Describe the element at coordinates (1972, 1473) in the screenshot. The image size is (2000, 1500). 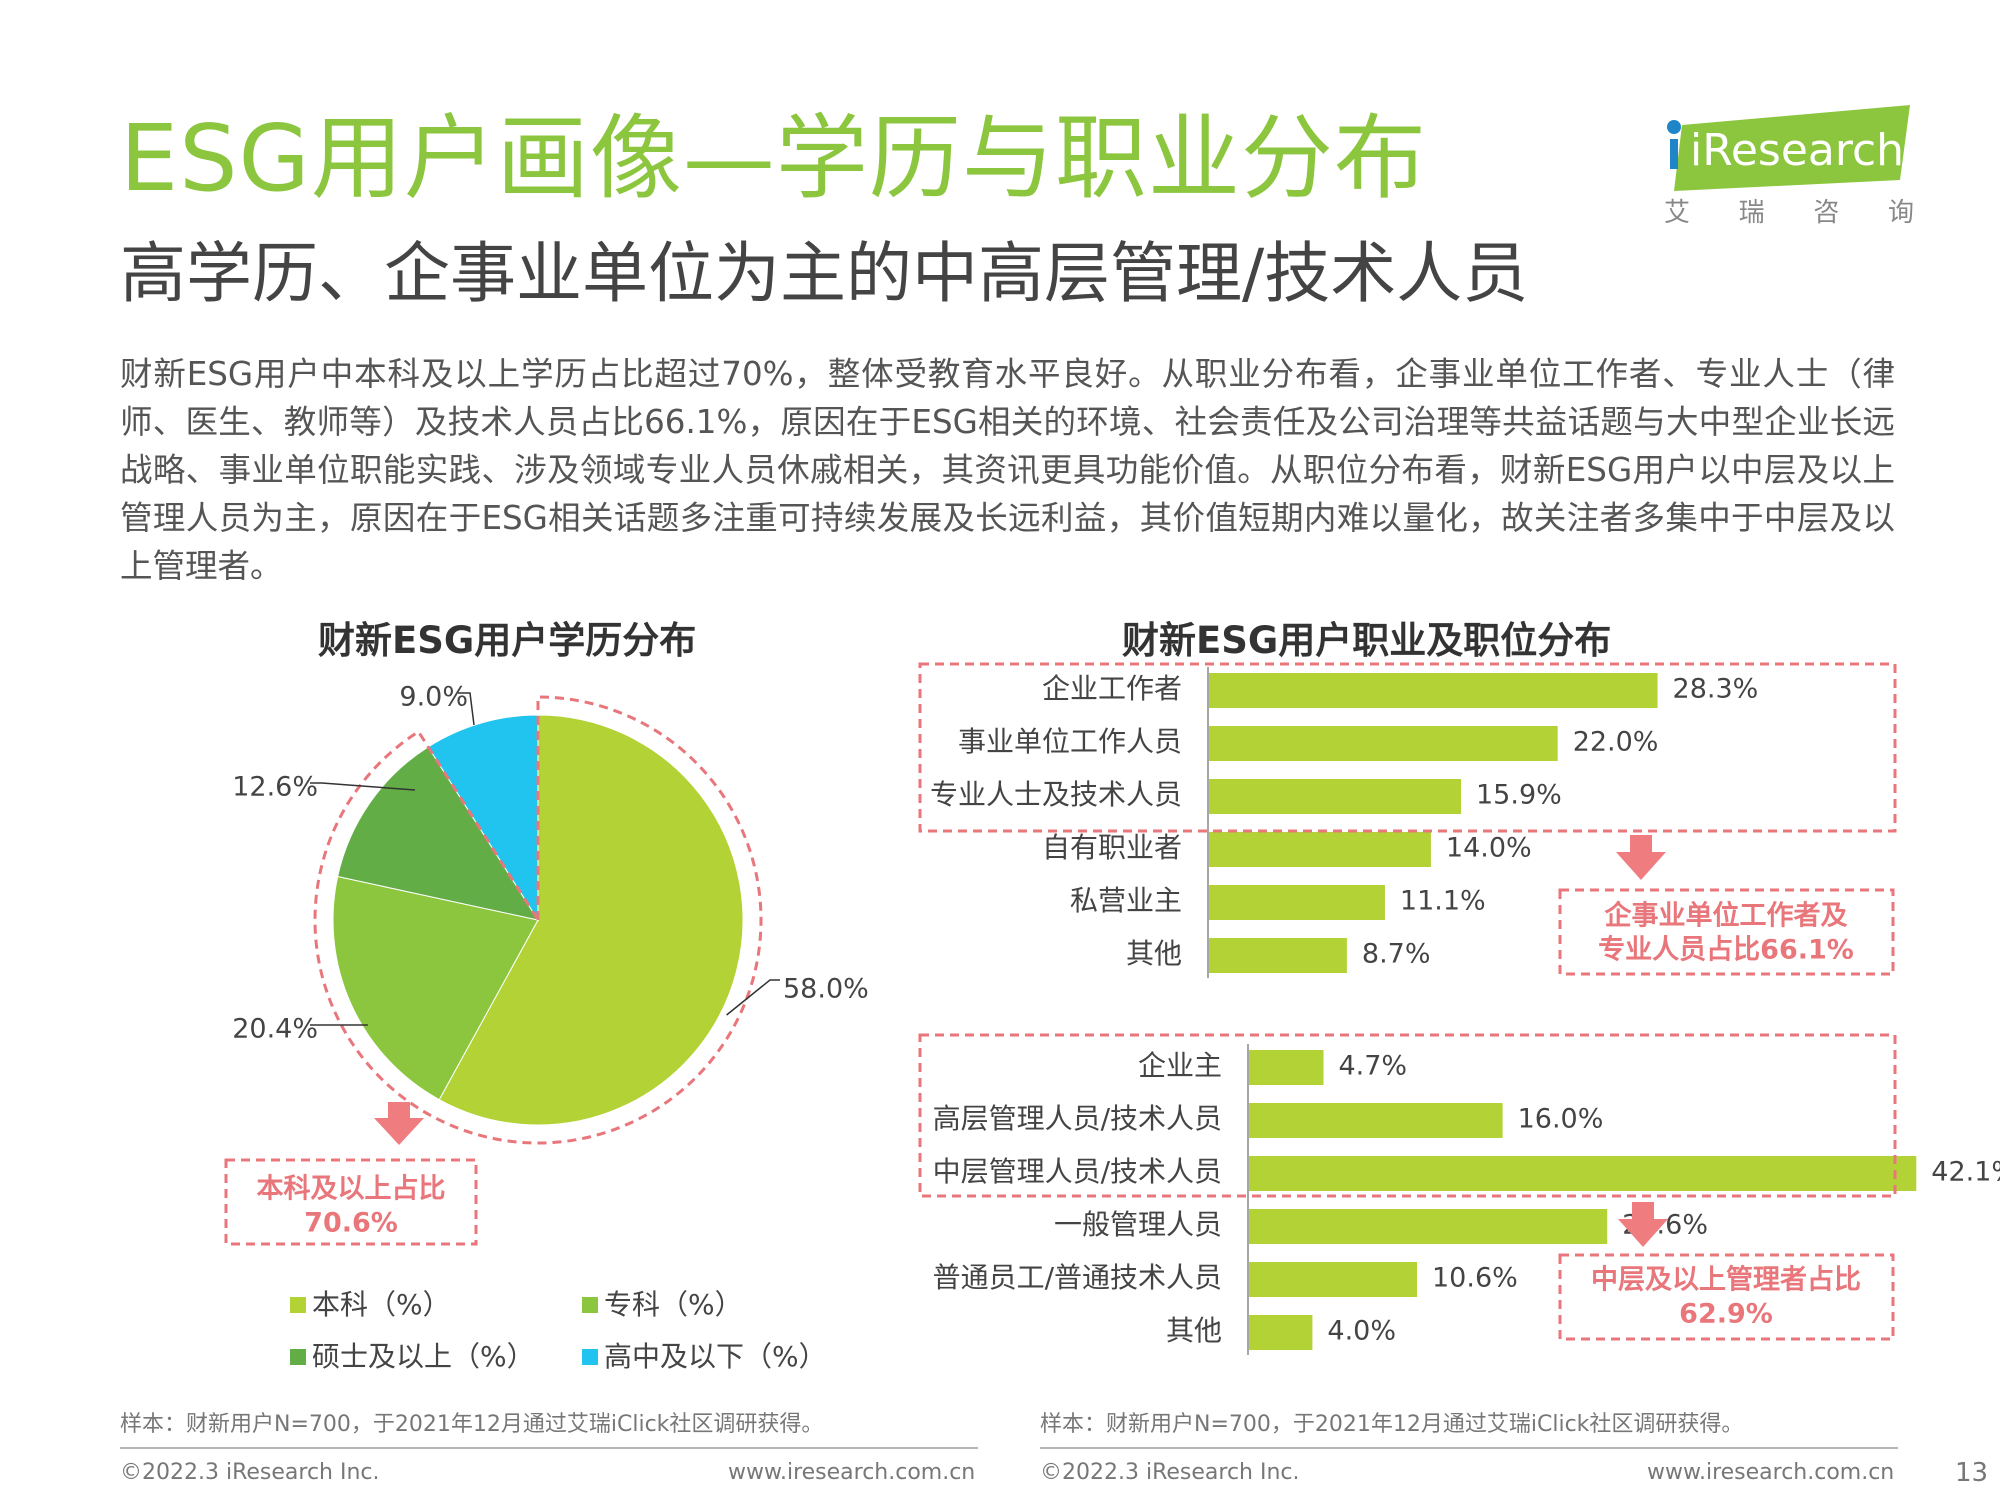
I see `page-number: 13` at that location.